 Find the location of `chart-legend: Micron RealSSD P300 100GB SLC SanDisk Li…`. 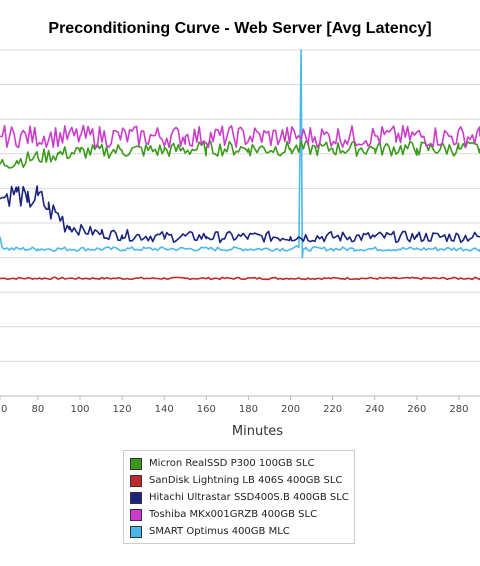

chart-legend: Micron RealSSD P300 100GB SLC SanDisk Li… is located at coordinates (239, 497).